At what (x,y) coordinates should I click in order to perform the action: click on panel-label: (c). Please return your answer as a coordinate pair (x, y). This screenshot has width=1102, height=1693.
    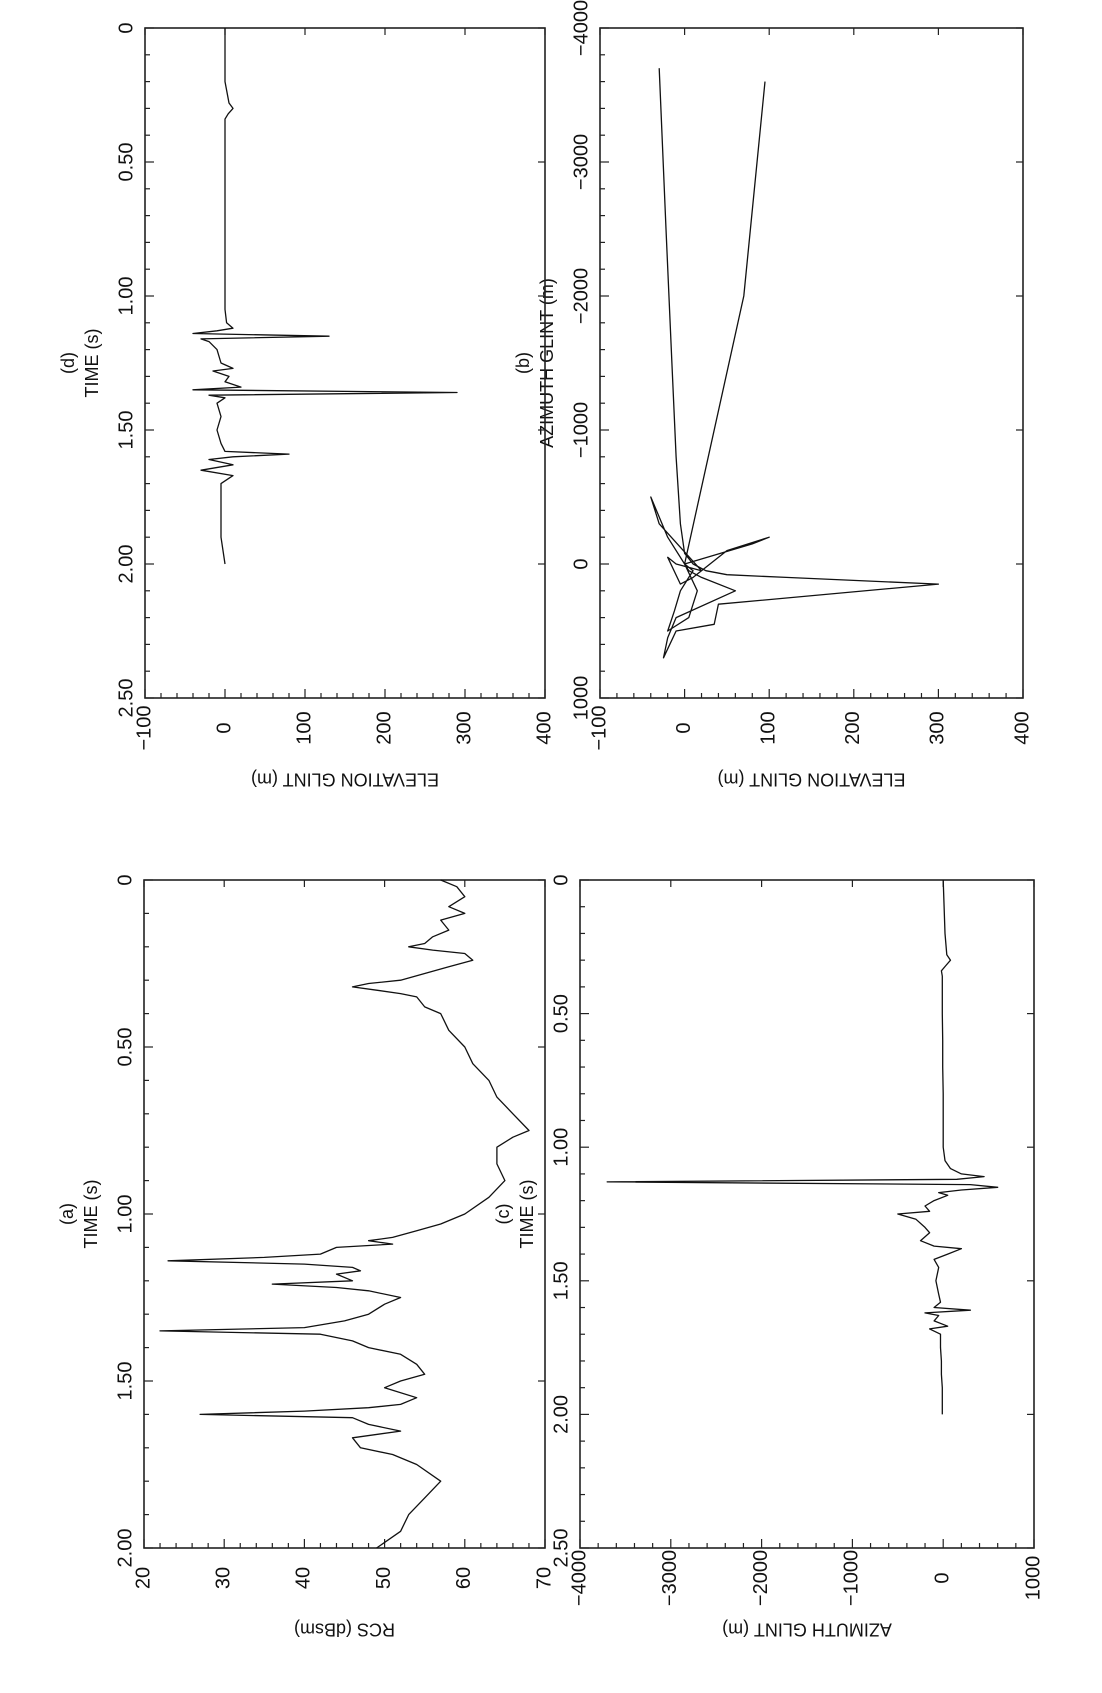
    Looking at the image, I should click on (503, 1214).